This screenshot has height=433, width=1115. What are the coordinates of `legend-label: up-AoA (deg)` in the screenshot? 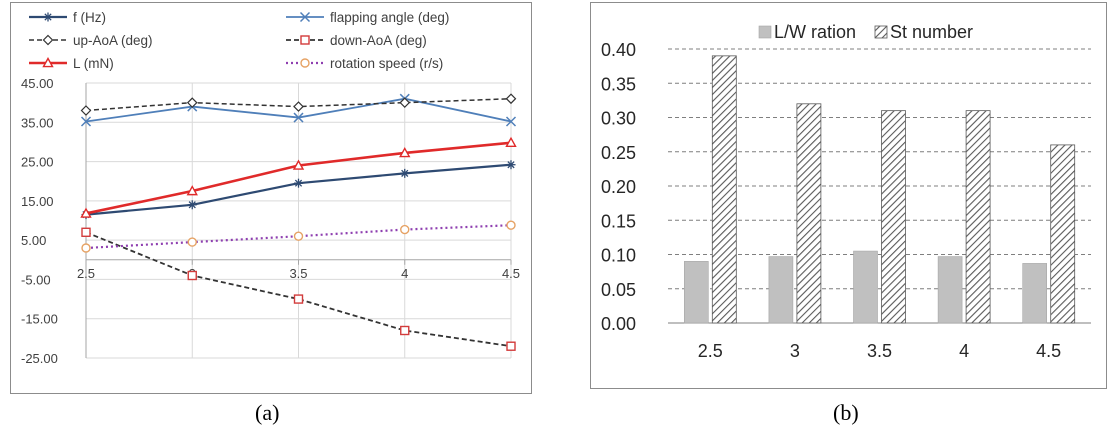 It's located at (113, 40).